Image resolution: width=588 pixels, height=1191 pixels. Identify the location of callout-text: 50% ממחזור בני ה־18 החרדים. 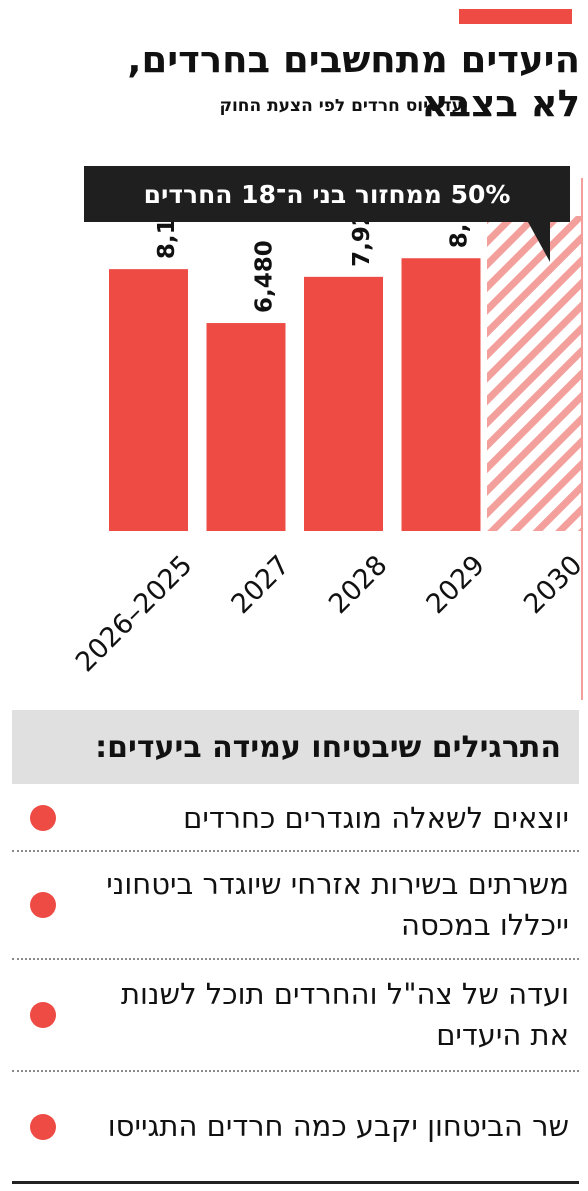
(327, 194).